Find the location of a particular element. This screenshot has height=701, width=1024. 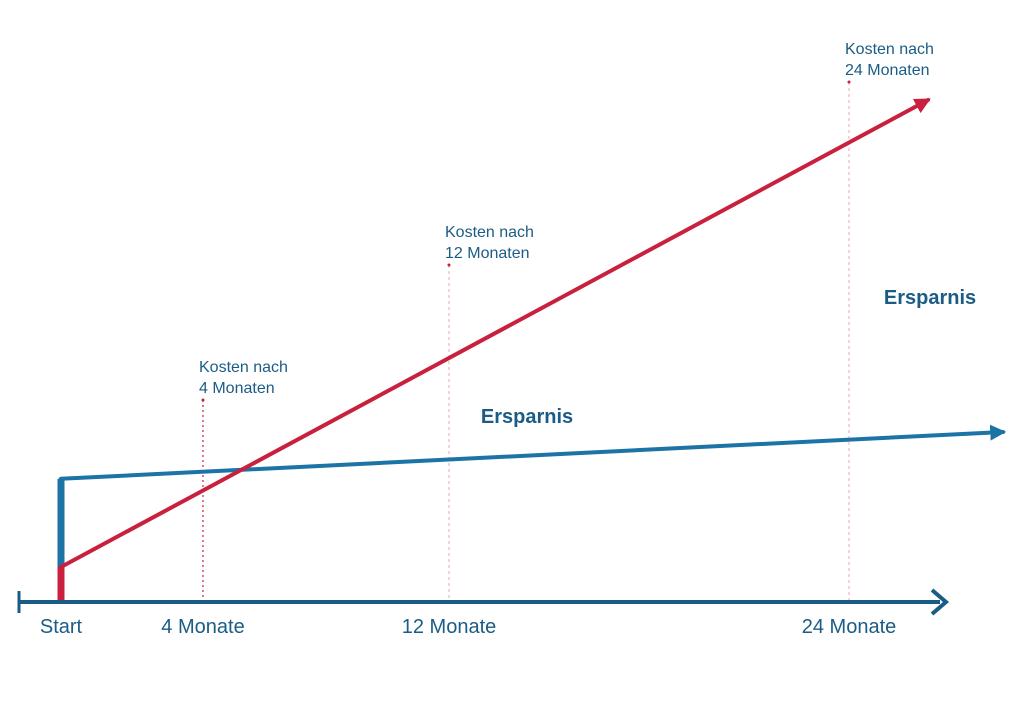

x-axis is located at coordinates (483, 602).